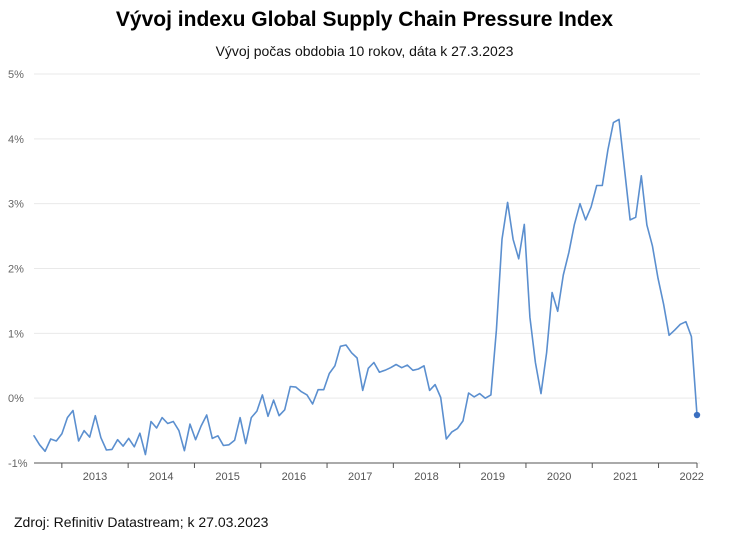  Describe the element at coordinates (625, 475) in the screenshot. I see `x-tick-label: 2021` at that location.